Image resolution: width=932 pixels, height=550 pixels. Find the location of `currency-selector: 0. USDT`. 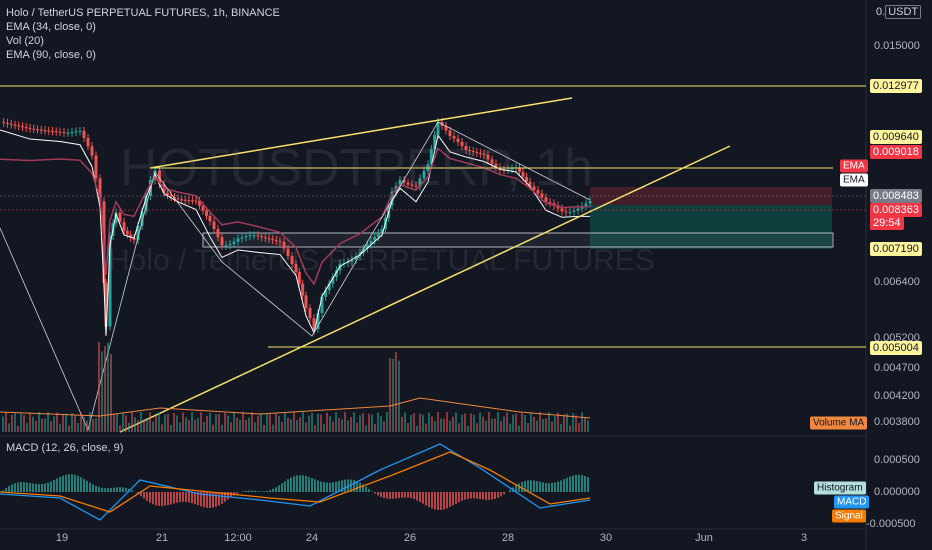

currency-selector: 0. USDT is located at coordinates (899, 12).